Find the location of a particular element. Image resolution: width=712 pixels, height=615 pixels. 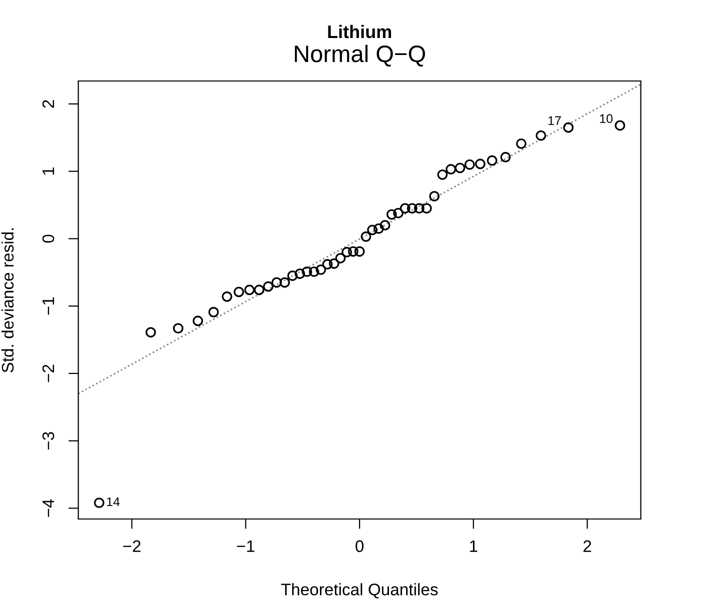

x-tick-label: −2 is located at coordinates (131, 546).